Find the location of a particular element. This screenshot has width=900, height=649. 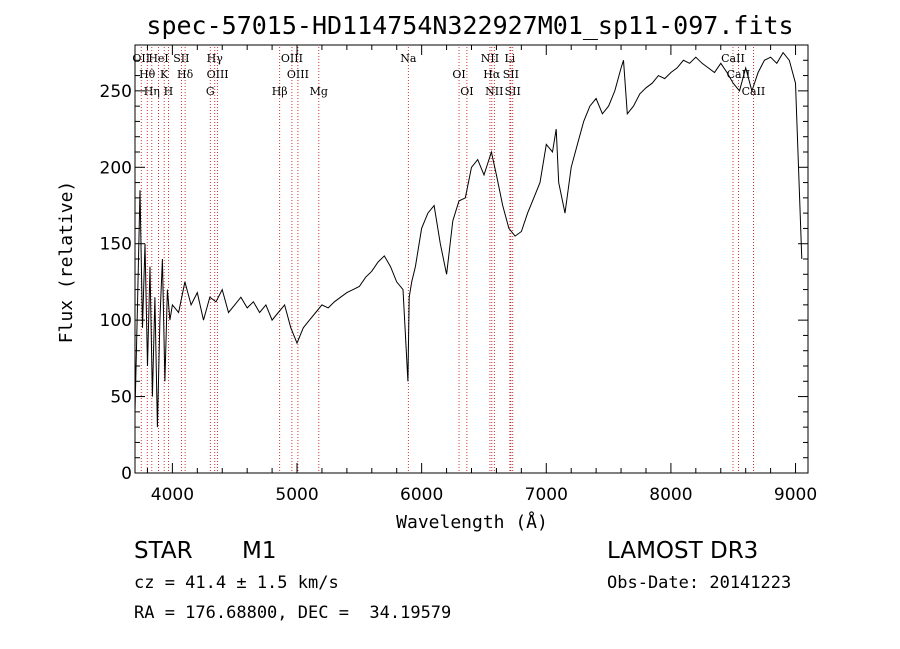

y-tick-label: 50 is located at coordinates (121, 398).